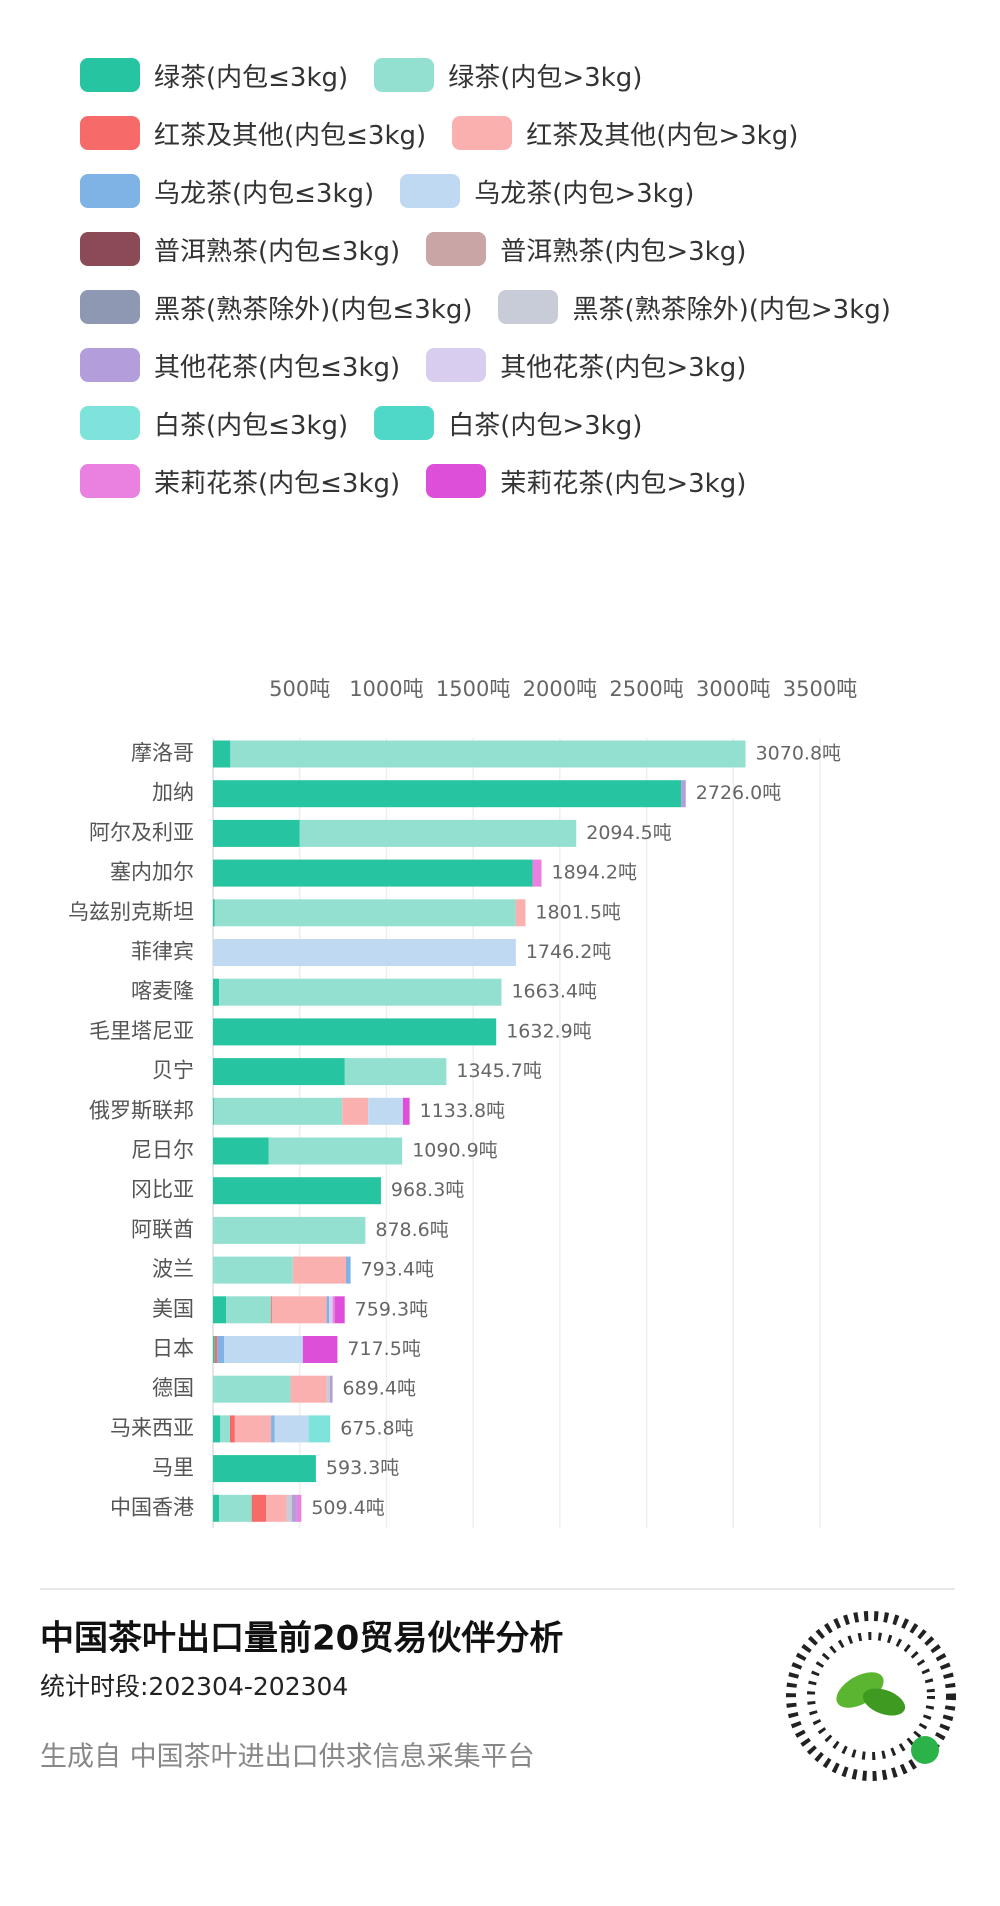  I want to click on total-label: 1090.9吨, so click(454, 1151).